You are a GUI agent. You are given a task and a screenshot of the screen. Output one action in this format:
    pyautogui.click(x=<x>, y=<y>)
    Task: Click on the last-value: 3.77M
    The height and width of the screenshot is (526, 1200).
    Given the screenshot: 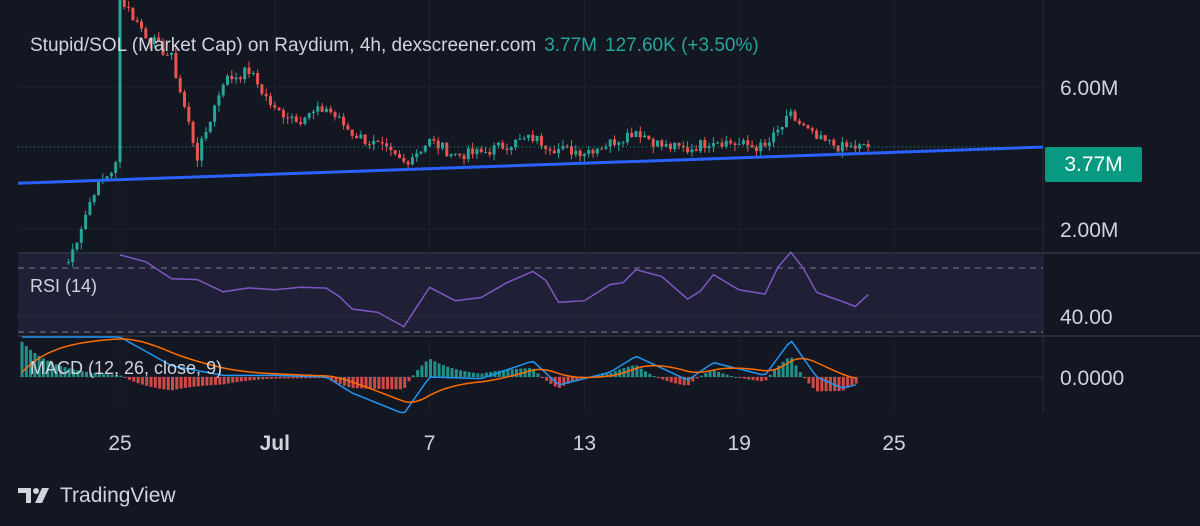 What is the action you would take?
    pyautogui.click(x=571, y=45)
    